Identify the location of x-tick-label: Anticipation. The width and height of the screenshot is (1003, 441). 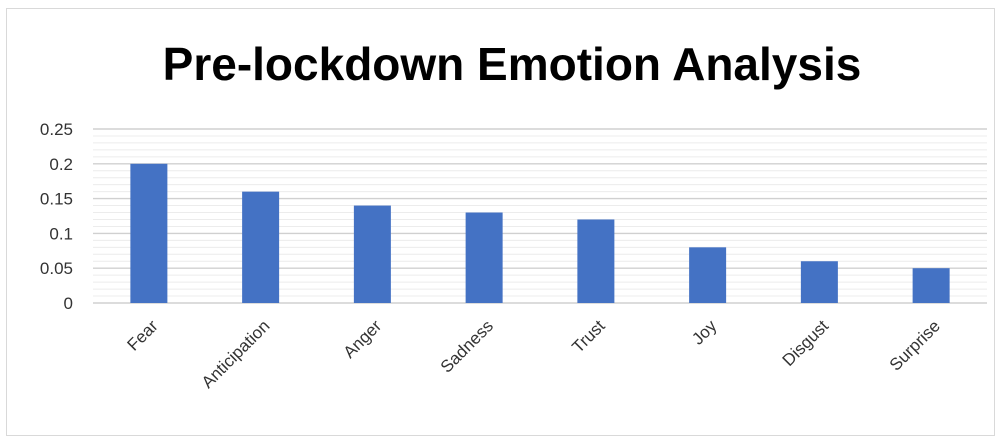
(236, 354).